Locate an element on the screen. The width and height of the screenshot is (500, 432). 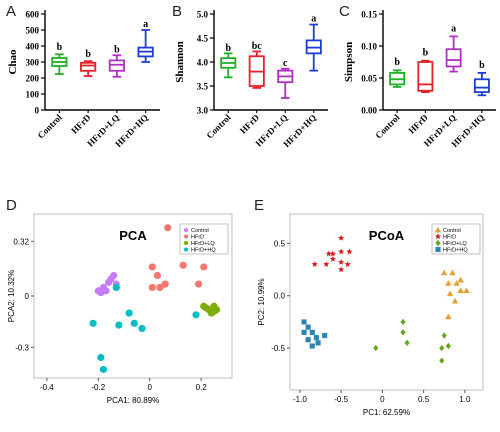
x-axis-label: PC1: 62.59% is located at coordinates (386, 412).